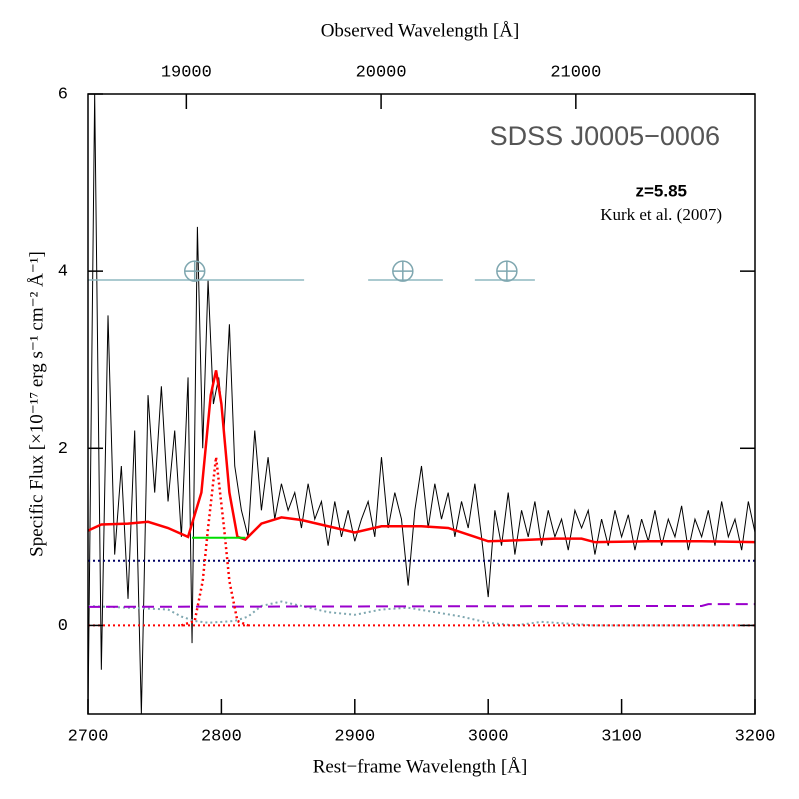 The height and width of the screenshot is (799, 799). Describe the element at coordinates (63, 449) in the screenshot. I see `y-tick-label: 2` at that location.